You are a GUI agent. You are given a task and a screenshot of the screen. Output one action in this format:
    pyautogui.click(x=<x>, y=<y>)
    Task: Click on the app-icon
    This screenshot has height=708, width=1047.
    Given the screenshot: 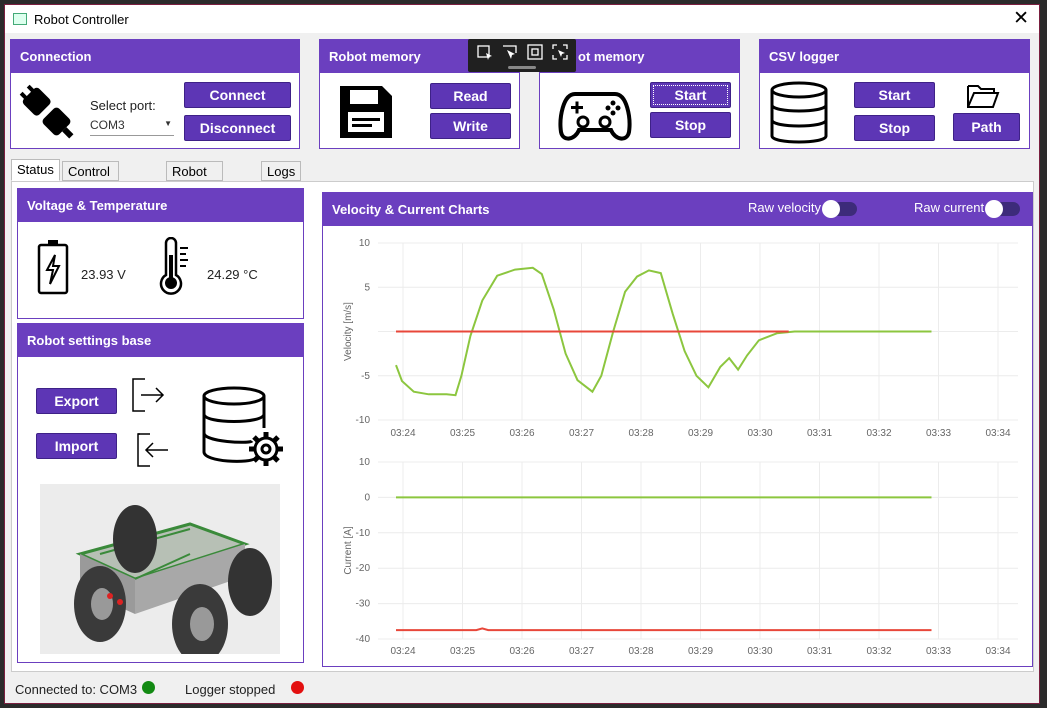 What is the action you would take?
    pyautogui.click(x=20, y=19)
    